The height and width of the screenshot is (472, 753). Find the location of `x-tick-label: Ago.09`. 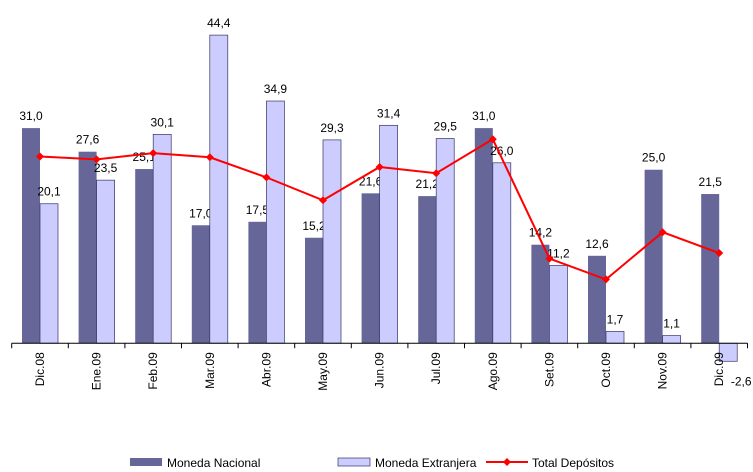

x-tick-label: Ago.09 is located at coordinates (493, 371).